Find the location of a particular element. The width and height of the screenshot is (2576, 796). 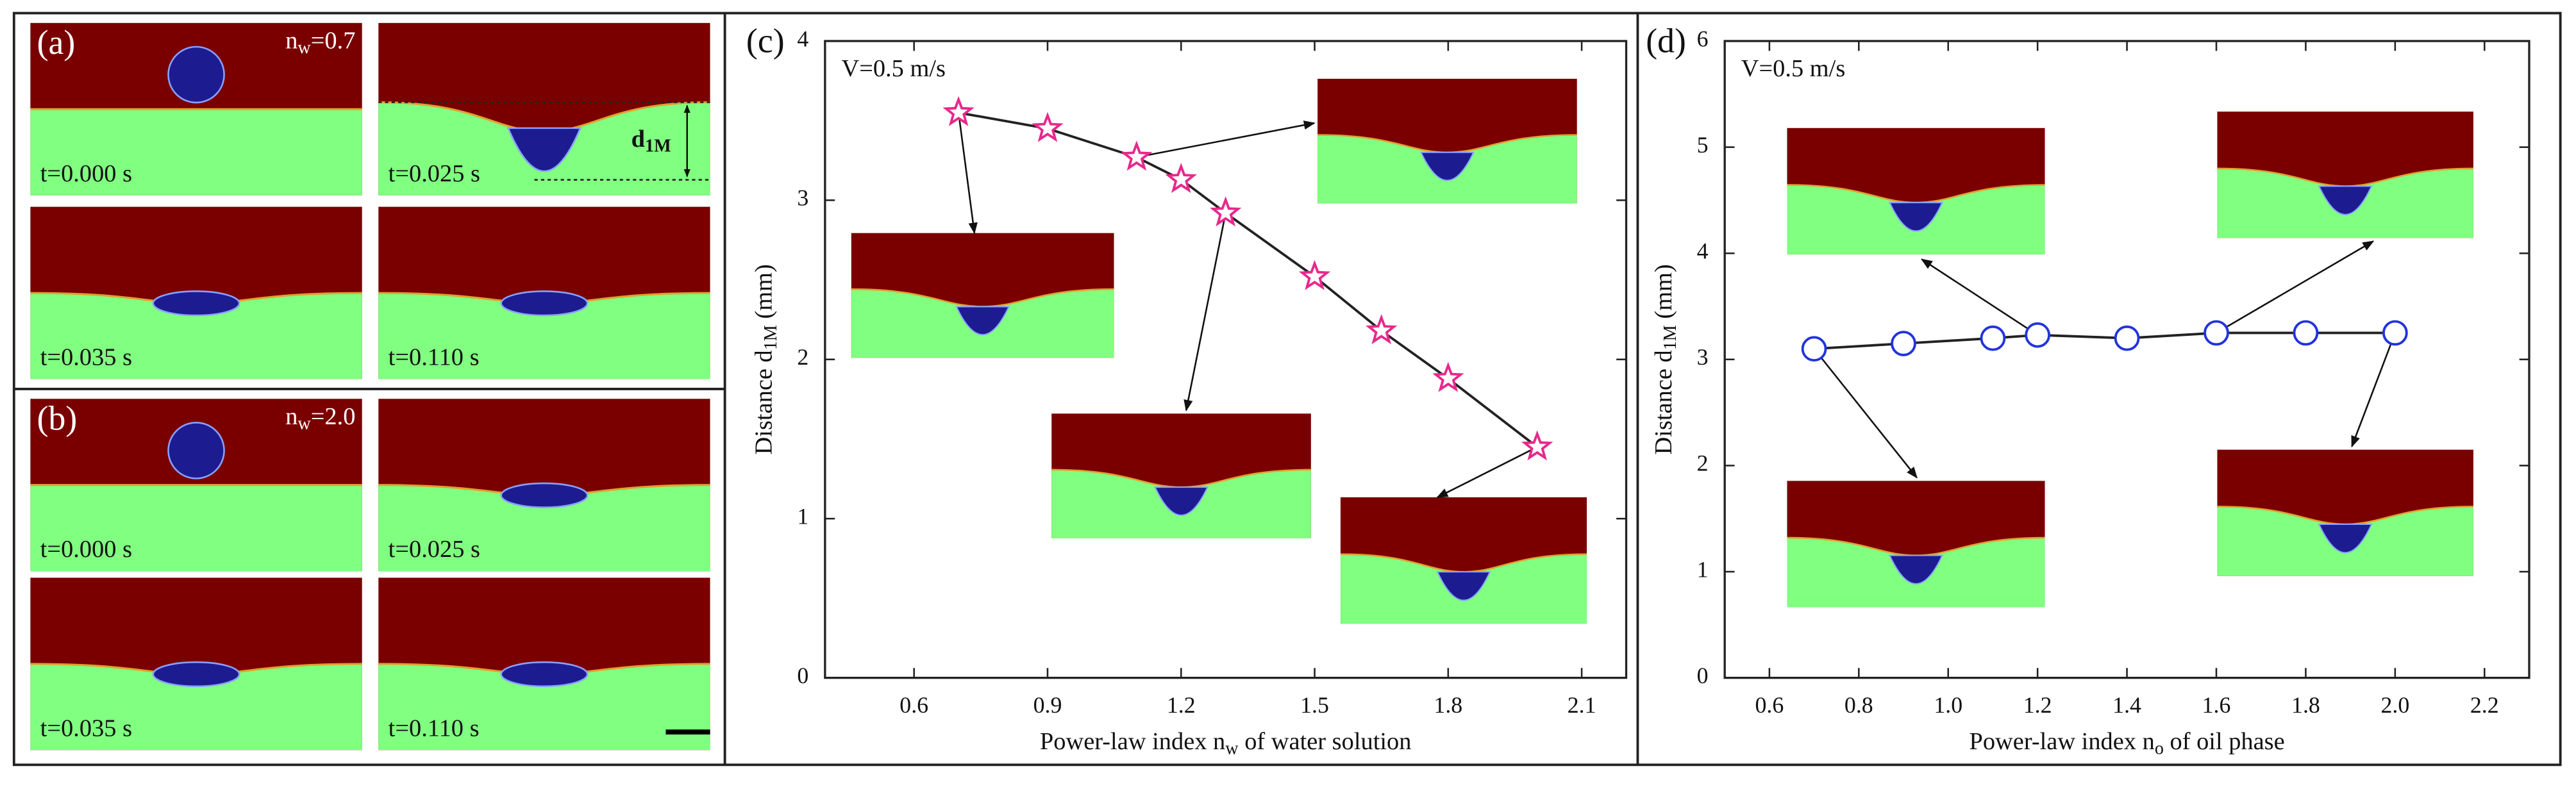

x-tick-label: 1.6 is located at coordinates (2216, 705).